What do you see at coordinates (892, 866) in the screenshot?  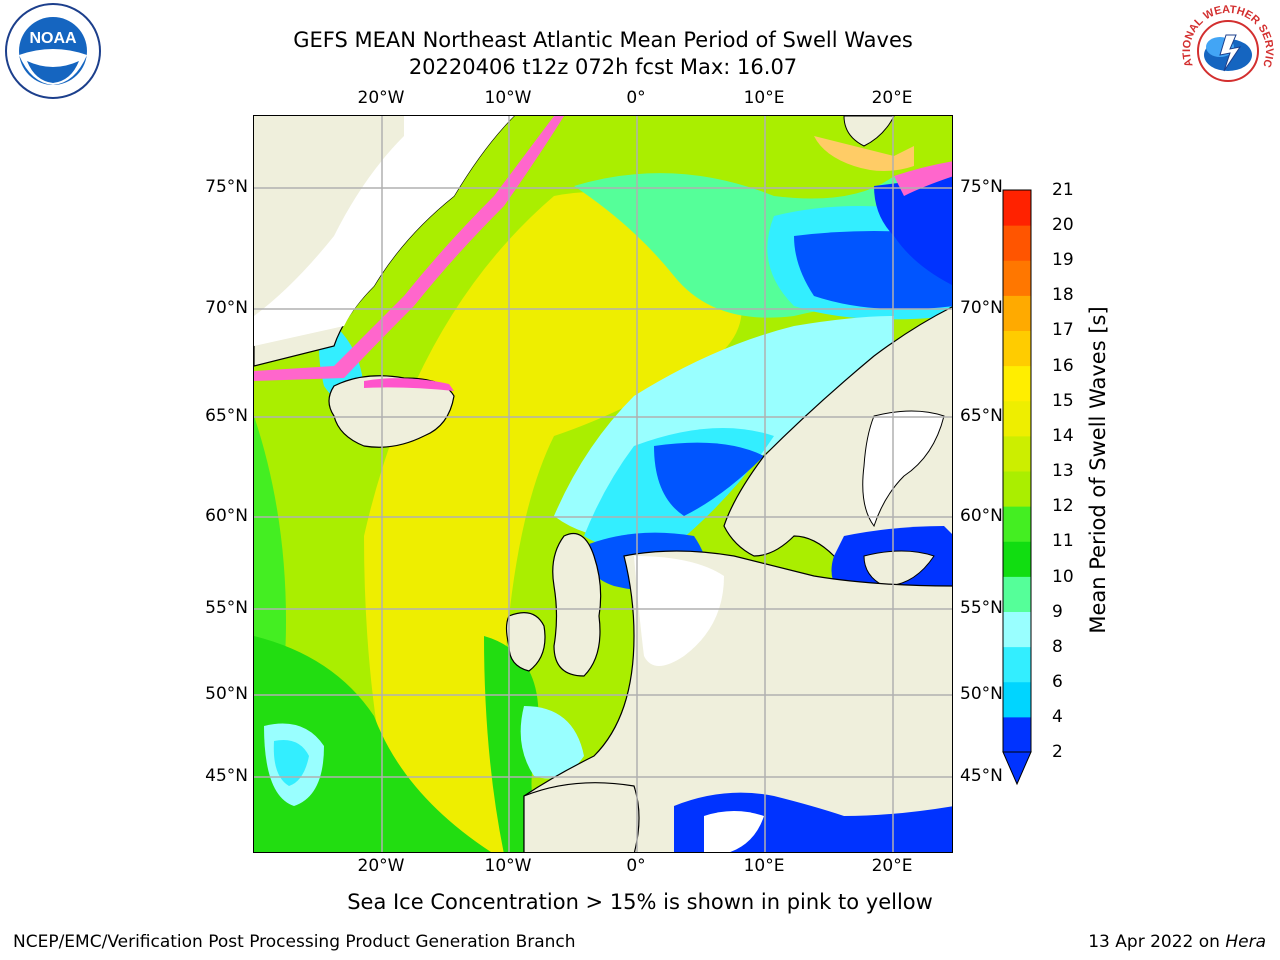 I see `lon-label-bottom: 20°E` at bounding box center [892, 866].